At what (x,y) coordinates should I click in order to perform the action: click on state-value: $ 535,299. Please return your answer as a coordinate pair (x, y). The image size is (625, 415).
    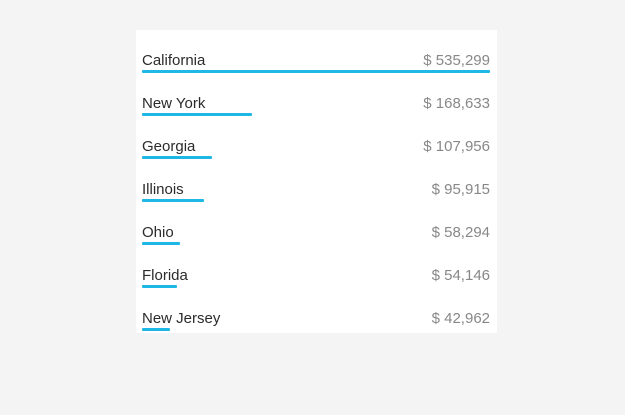
    Looking at the image, I should click on (456, 60).